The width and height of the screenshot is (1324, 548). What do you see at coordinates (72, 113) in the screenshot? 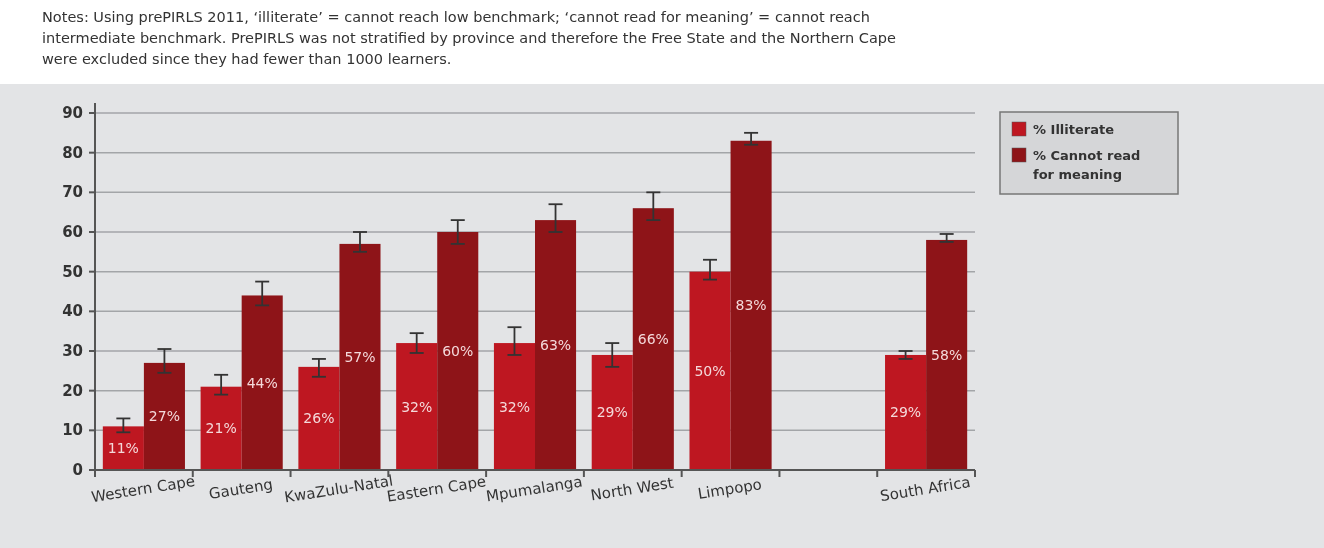
I see `y-tick-label: 90` at bounding box center [72, 113].